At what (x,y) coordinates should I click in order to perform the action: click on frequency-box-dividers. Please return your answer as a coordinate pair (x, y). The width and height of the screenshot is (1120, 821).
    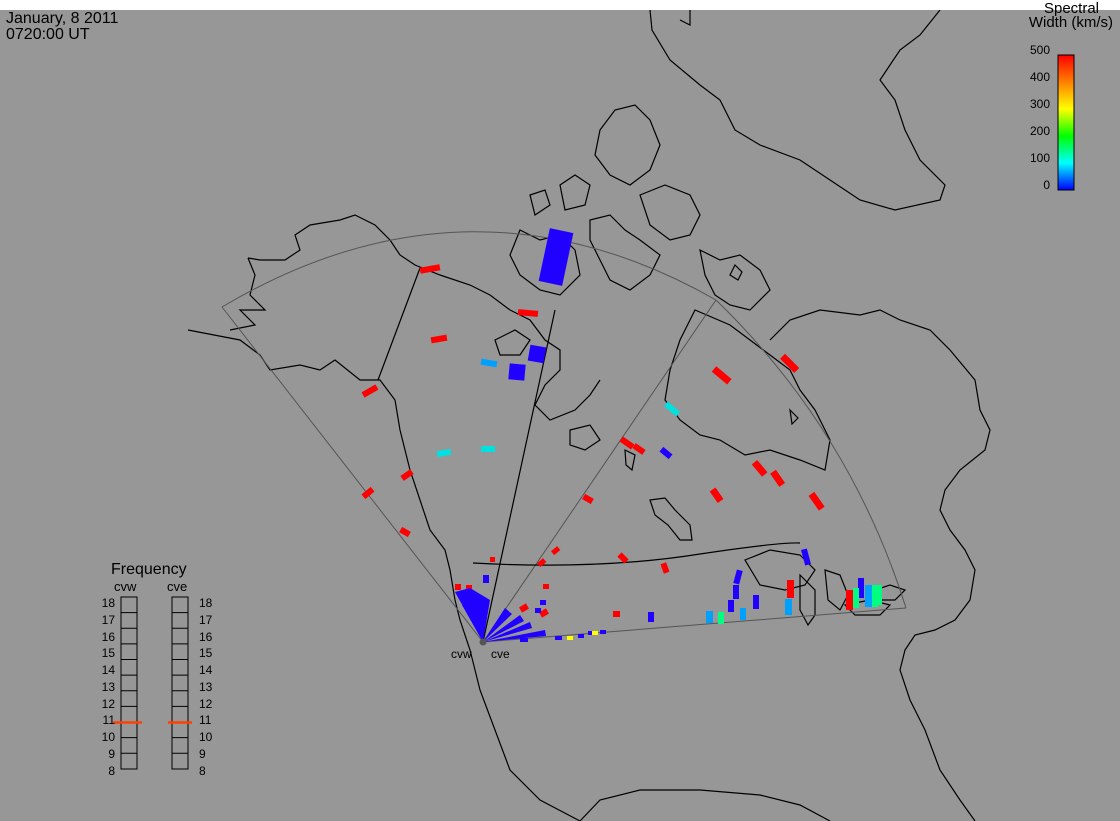
    Looking at the image, I should click on (154, 683).